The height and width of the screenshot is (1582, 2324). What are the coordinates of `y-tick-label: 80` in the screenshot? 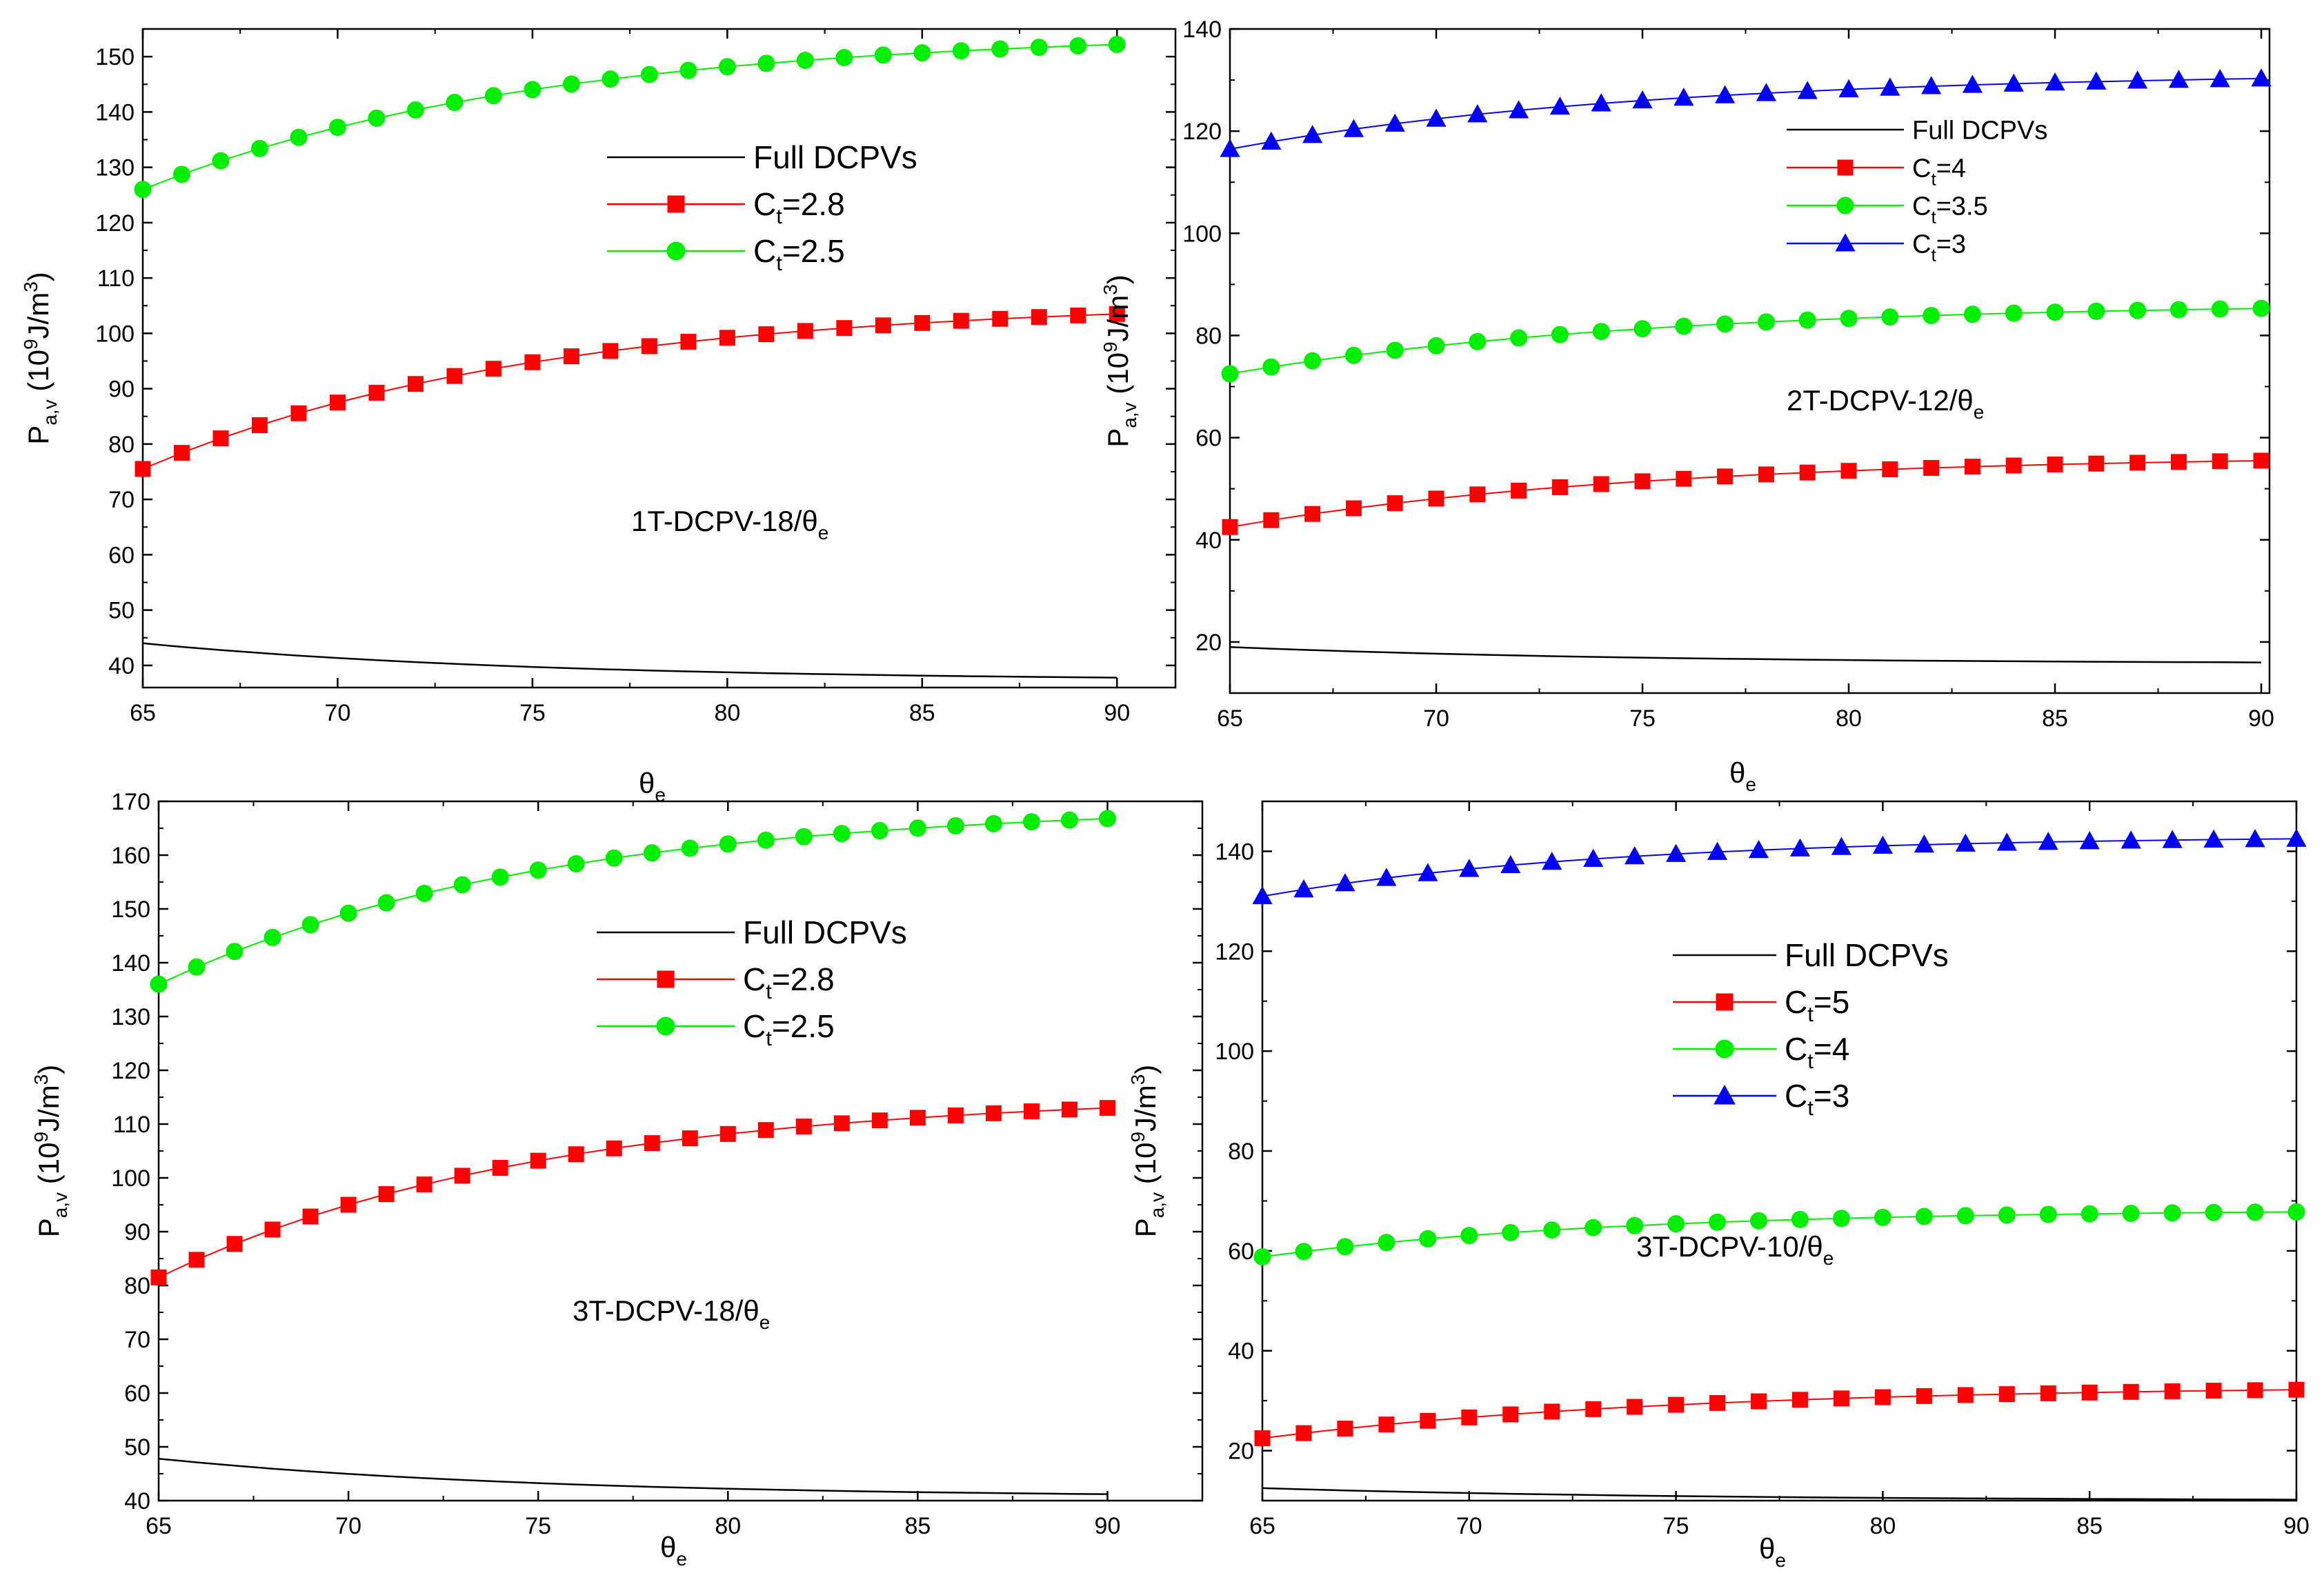 It's located at (1209, 336).